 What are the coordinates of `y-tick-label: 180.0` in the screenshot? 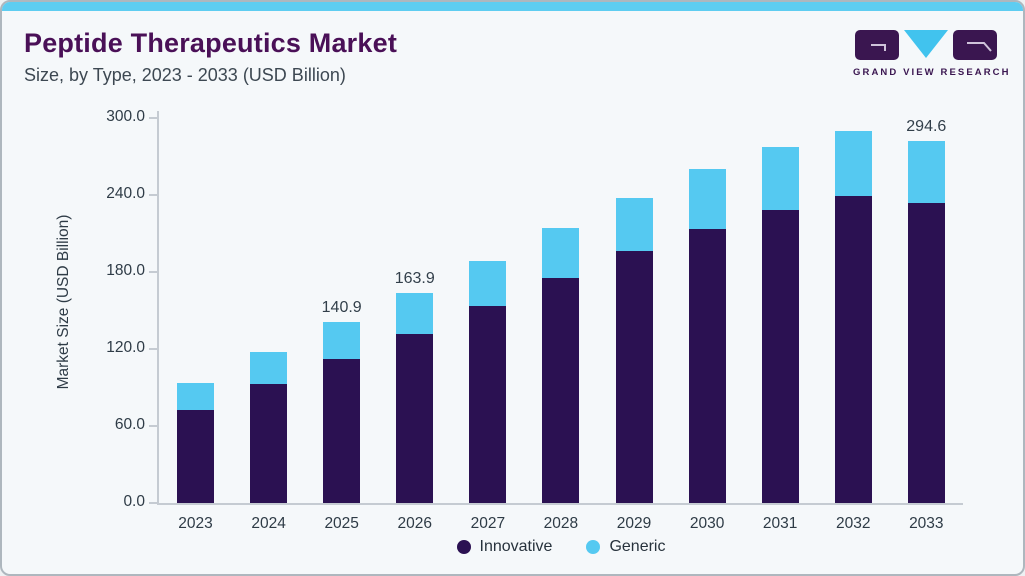 It's located at (125, 270).